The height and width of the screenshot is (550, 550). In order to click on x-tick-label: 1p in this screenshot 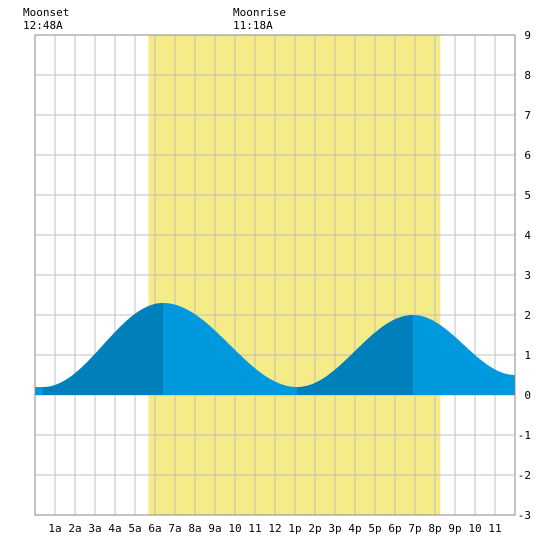, I will do `click(294, 528)`.